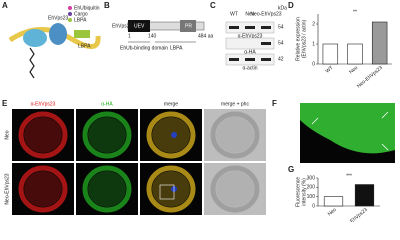 This screenshot has width=400, height=240. Describe the element at coordinates (213, 5) in the screenshot. I see `panel-label: C` at that location.